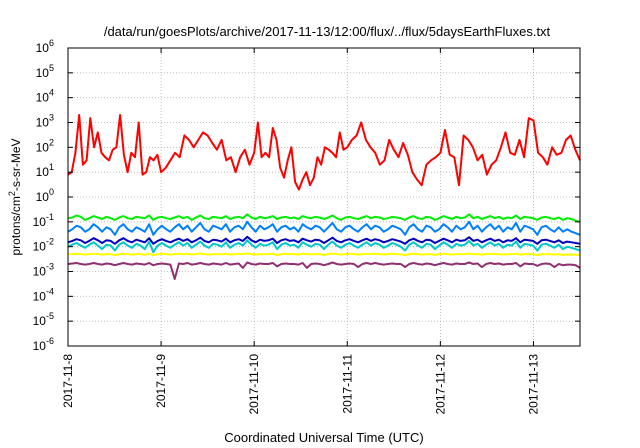 This screenshot has height=448, width=640. What do you see at coordinates (347, 384) in the screenshot?
I see `x-tick-label: 2017-11-11` at bounding box center [347, 384].